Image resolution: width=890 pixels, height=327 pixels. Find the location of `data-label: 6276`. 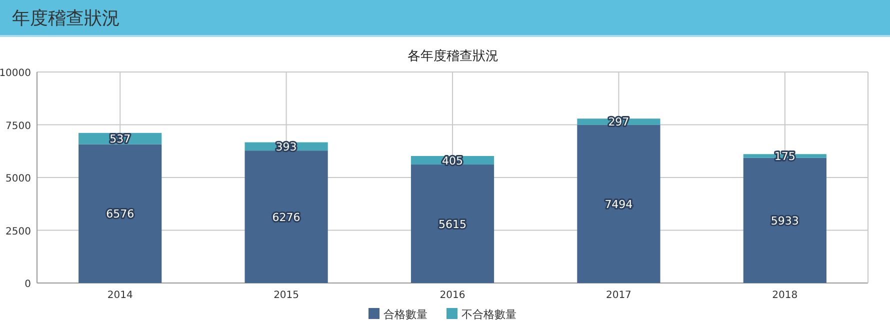

data-label: 6276 is located at coordinates (286, 217).